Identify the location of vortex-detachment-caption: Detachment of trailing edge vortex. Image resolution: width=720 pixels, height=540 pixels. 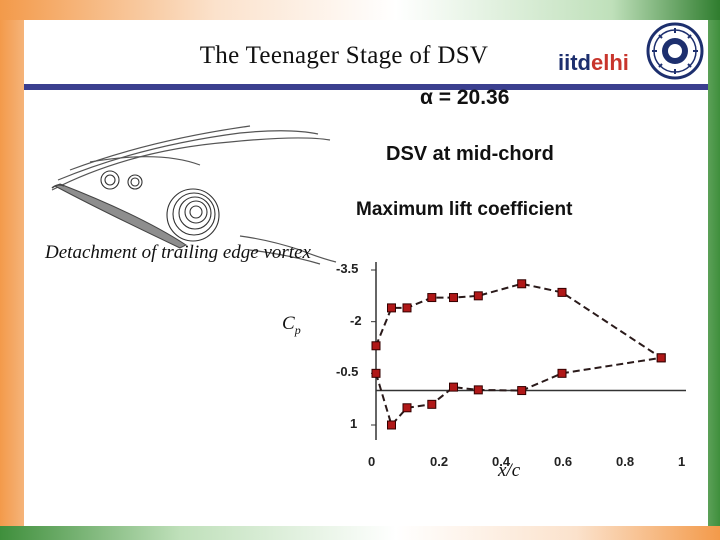
(178, 252).